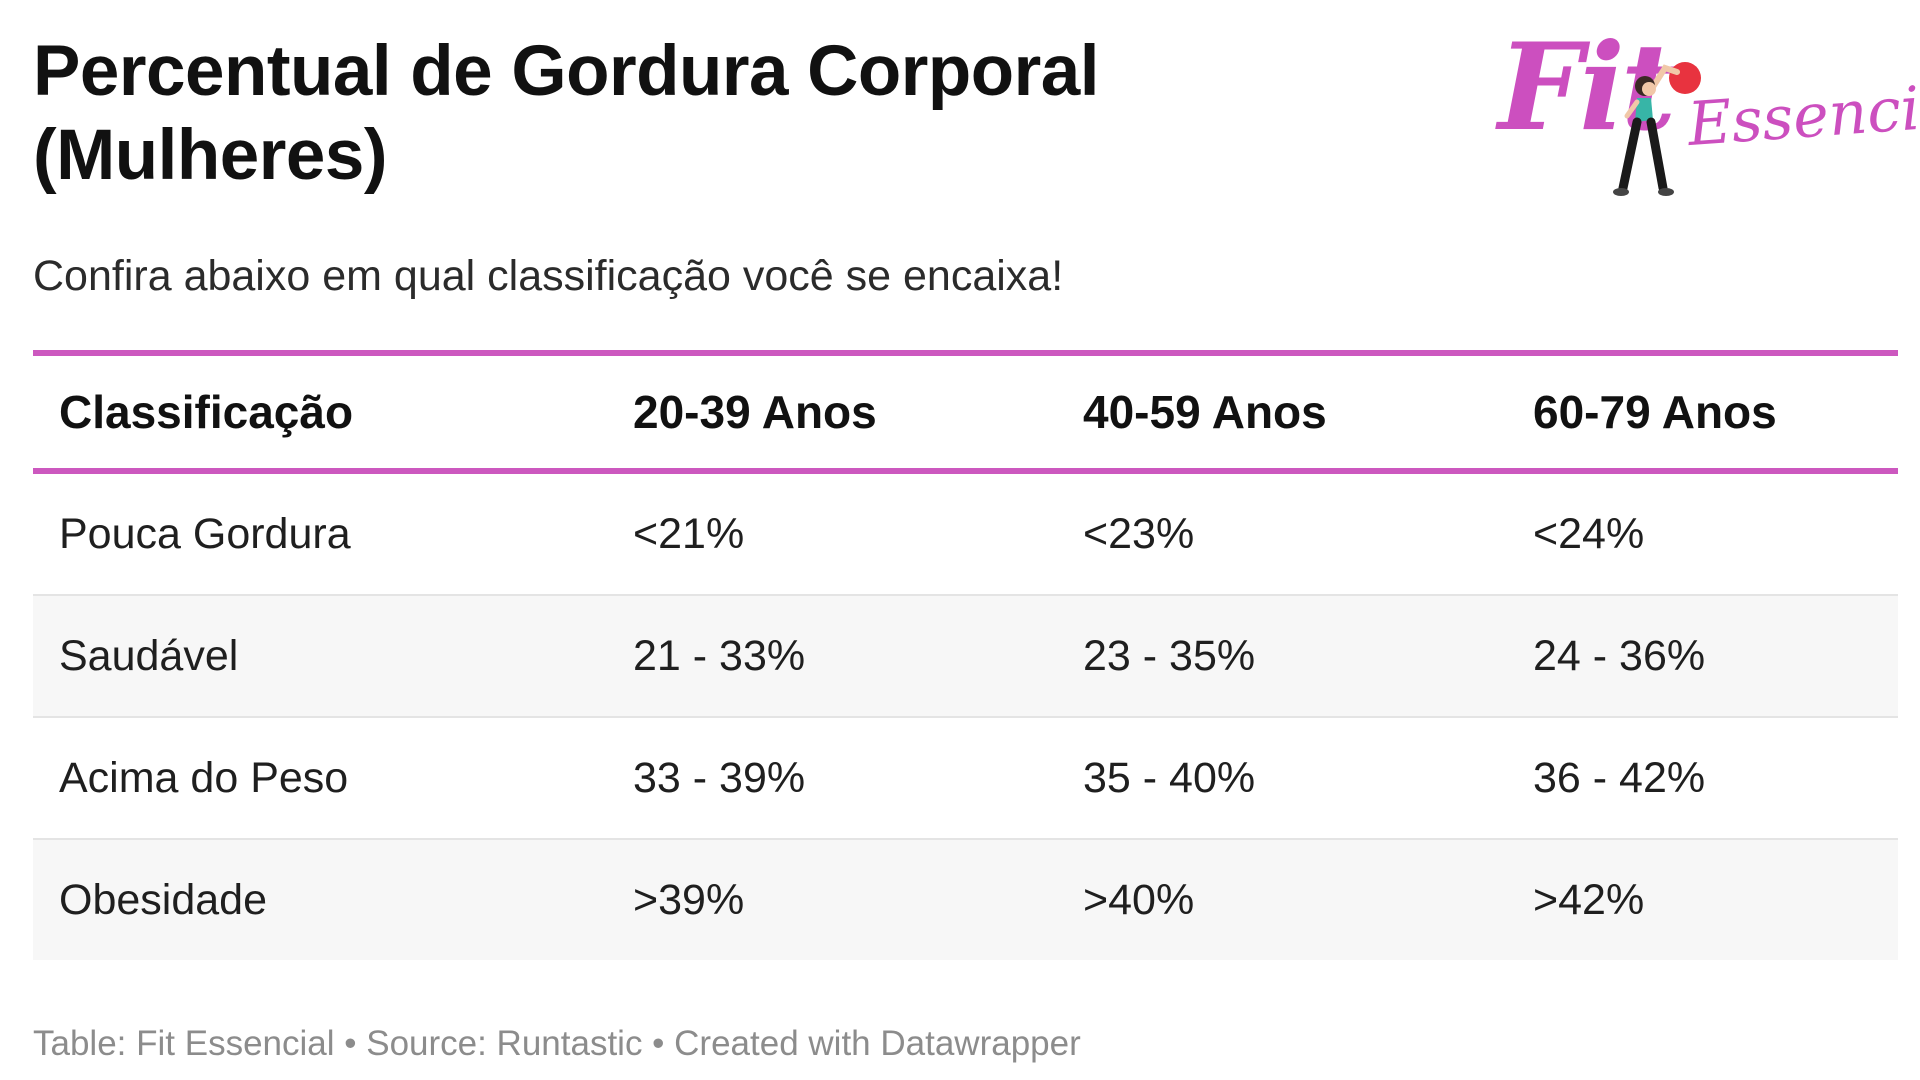 The height and width of the screenshot is (1080, 1920). What do you see at coordinates (163, 899) in the screenshot?
I see `row-label-cell: Obesidade` at bounding box center [163, 899].